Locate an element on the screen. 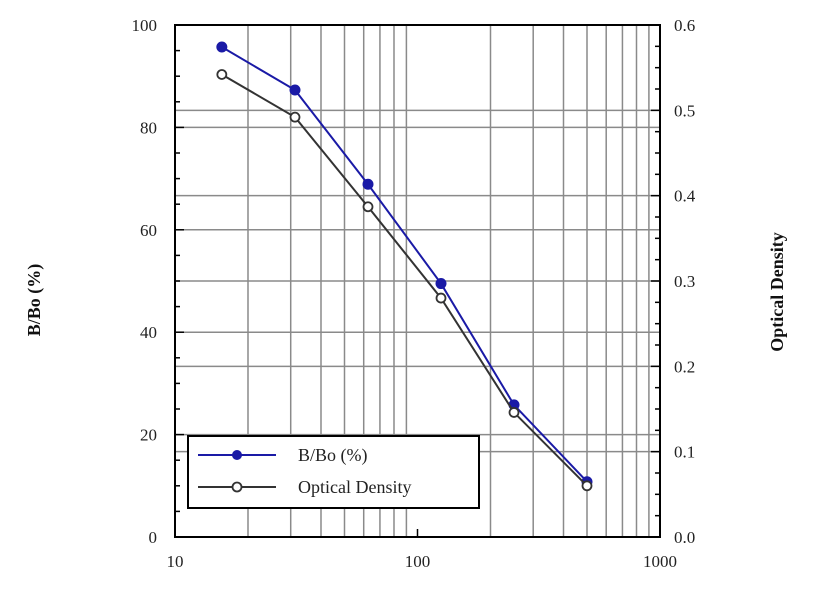  x-tick-label: 100 is located at coordinates (418, 561).